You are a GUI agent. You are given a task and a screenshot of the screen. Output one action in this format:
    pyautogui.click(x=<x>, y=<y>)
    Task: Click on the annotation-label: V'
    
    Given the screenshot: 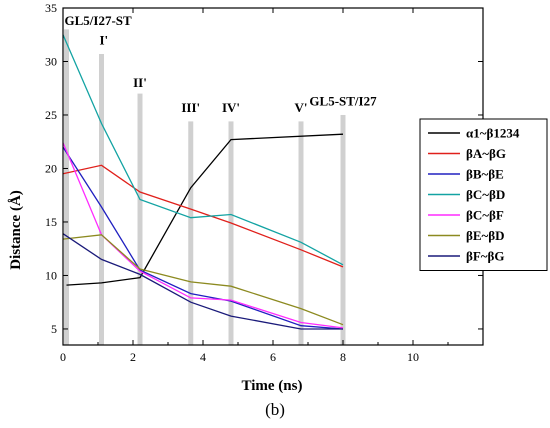 What is the action you would take?
    pyautogui.click(x=301, y=107)
    